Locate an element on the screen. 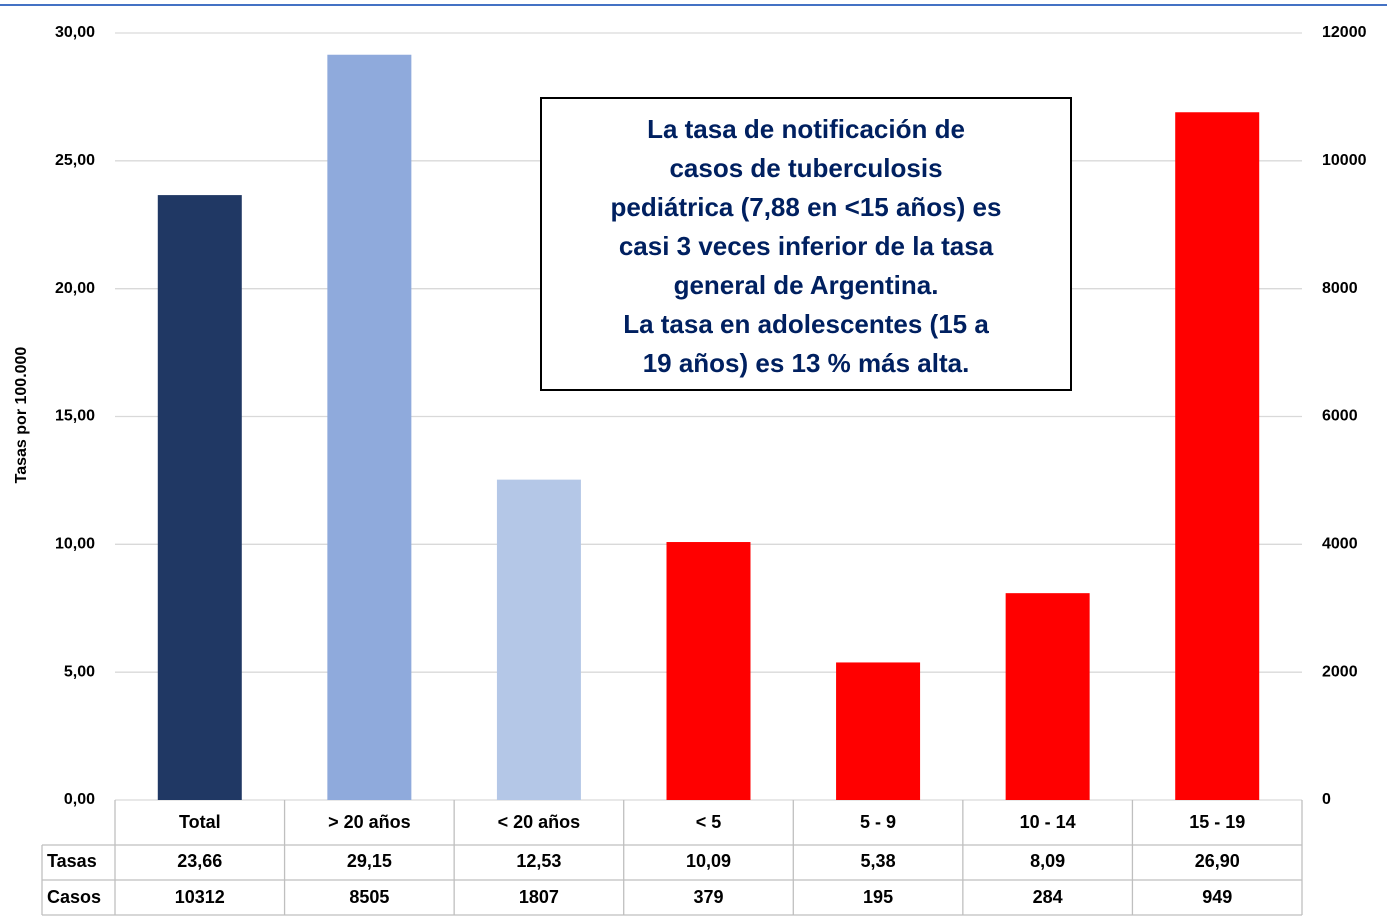 Image resolution: width=1387 pixels, height=919 pixels. annotation-line: casi 3 veces inferior de la tasa is located at coordinates (806, 246).